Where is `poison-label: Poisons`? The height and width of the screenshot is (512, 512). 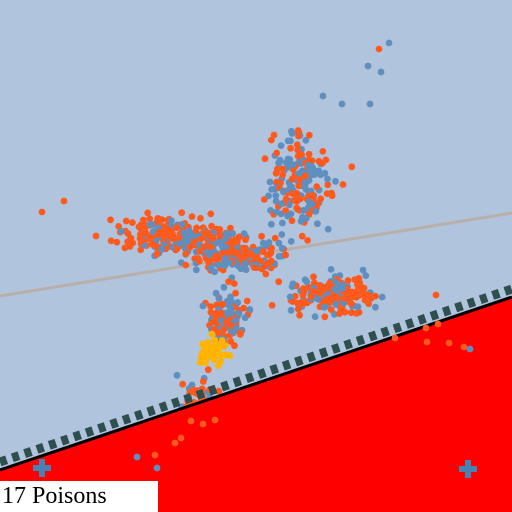
poison-label: Poisons is located at coordinates (69, 496).